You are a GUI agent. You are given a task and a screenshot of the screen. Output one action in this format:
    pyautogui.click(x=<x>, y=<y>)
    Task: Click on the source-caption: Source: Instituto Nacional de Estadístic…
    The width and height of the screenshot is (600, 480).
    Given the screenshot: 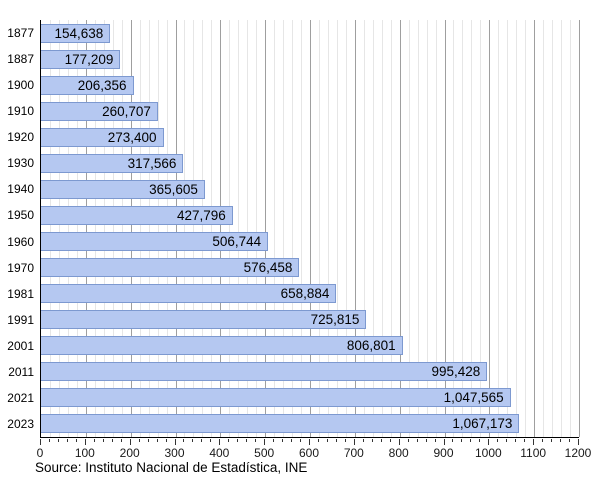 What is the action you would take?
    pyautogui.click(x=171, y=467)
    